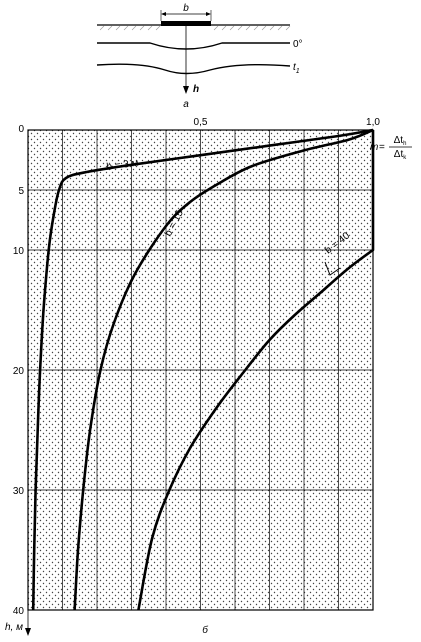 This screenshot has width=421, height=642. What do you see at coordinates (199, 56) in the screenshot?
I see `schematic: b 0° t1 h а` at bounding box center [199, 56].